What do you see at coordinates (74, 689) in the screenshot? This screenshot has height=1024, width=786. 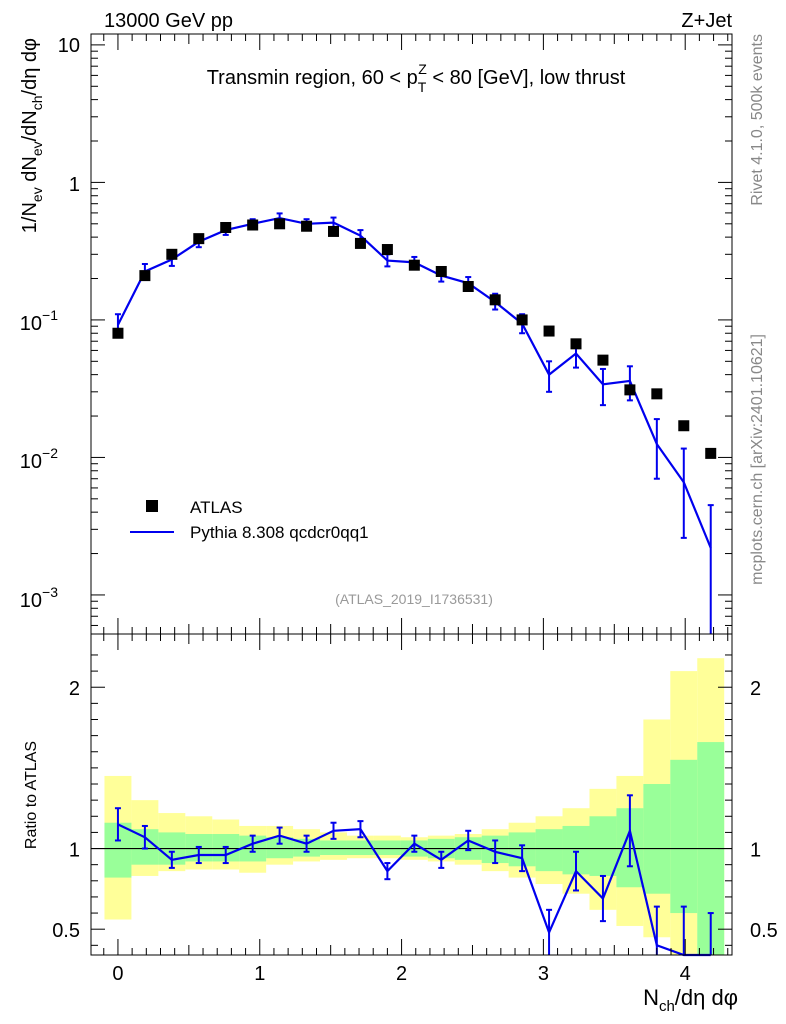 I see `ratio-ytick-label: 2` at bounding box center [74, 689].